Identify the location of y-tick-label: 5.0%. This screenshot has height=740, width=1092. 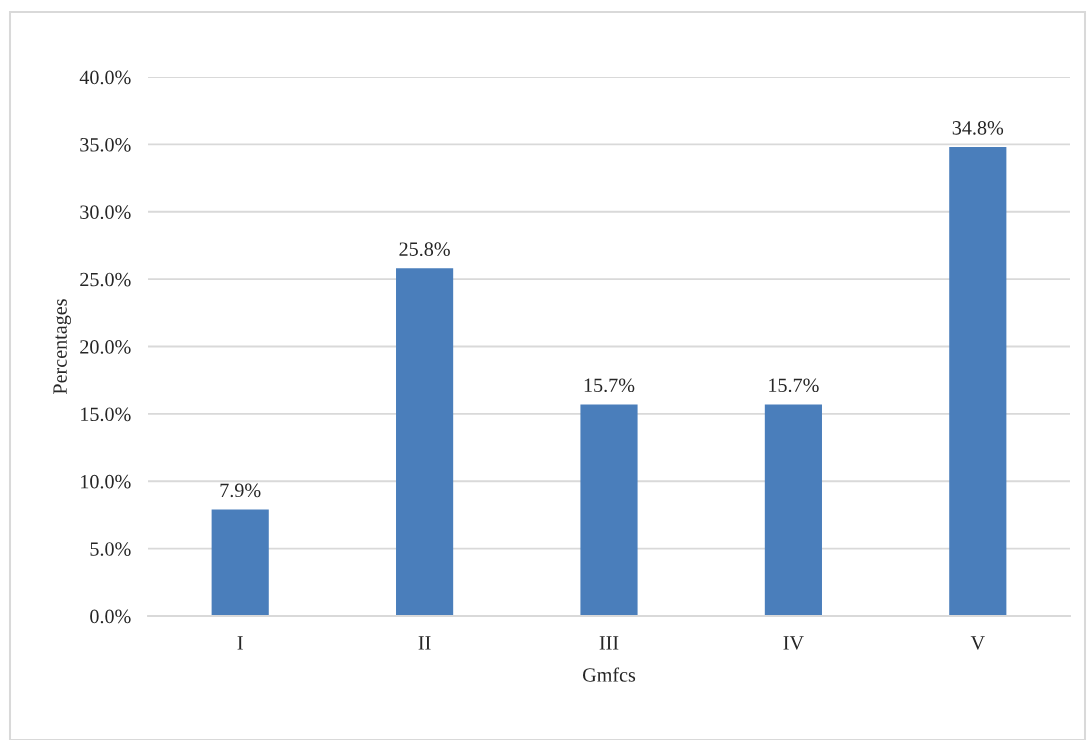
(110, 549).